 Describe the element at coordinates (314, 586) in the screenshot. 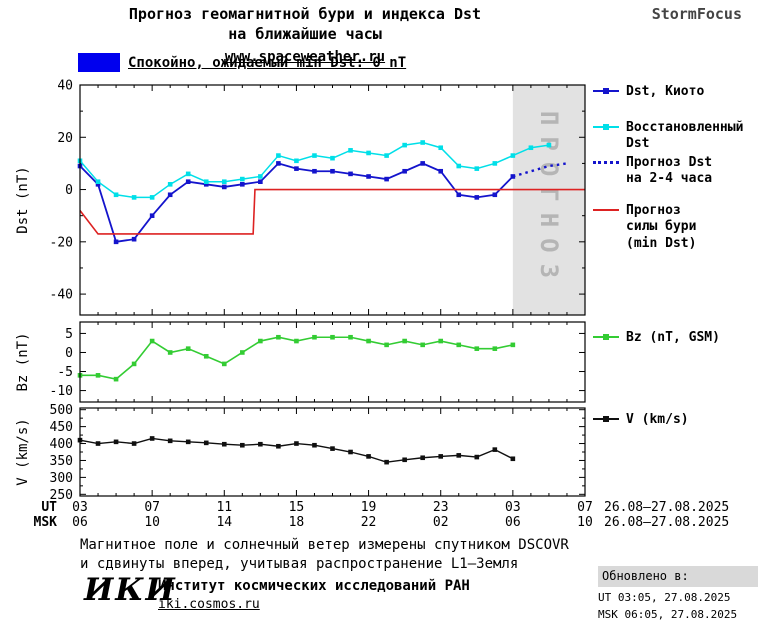

I see `institute-name: Институт космических исследований РАН` at that location.